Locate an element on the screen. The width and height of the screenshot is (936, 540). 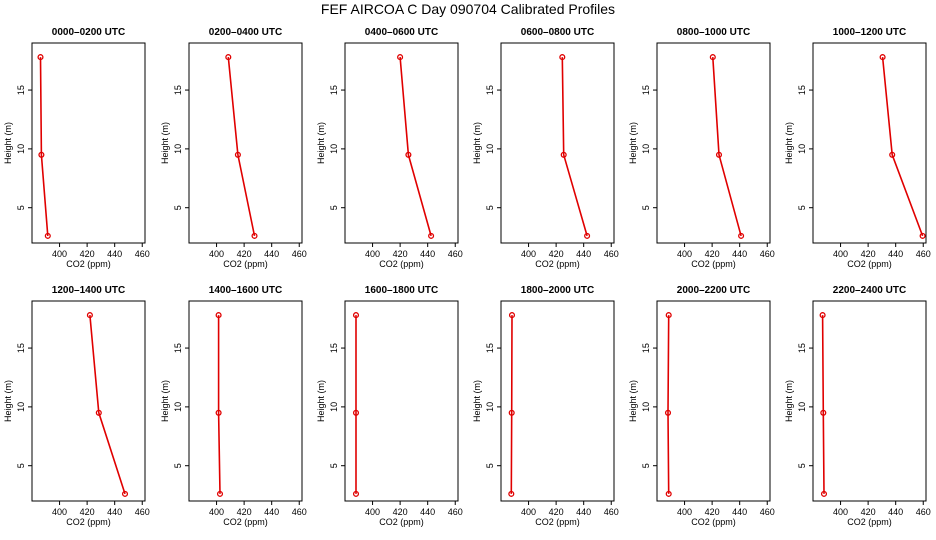
panel-title: 0400–0600 UTC is located at coordinates (401, 32).